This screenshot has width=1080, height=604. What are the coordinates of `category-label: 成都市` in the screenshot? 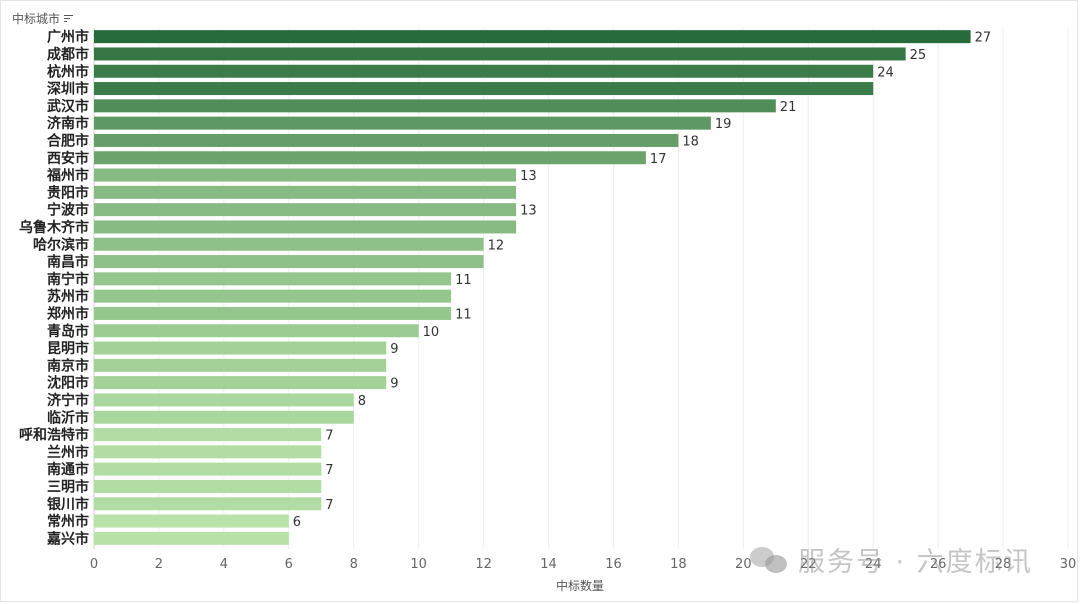 It's located at (68, 54).